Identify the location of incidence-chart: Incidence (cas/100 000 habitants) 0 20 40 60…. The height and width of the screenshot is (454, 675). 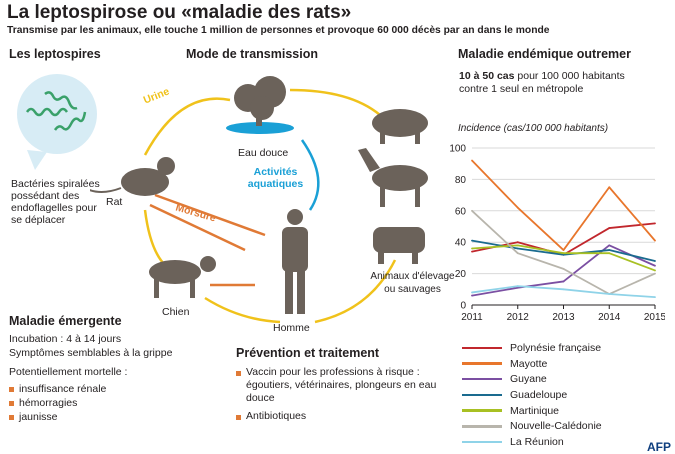
(557, 223).